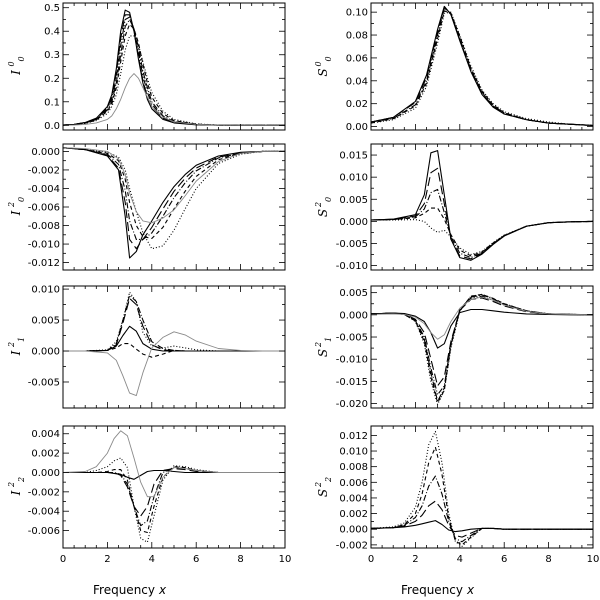  I want to click on y-tick-label: 0.2, so click(52, 79).